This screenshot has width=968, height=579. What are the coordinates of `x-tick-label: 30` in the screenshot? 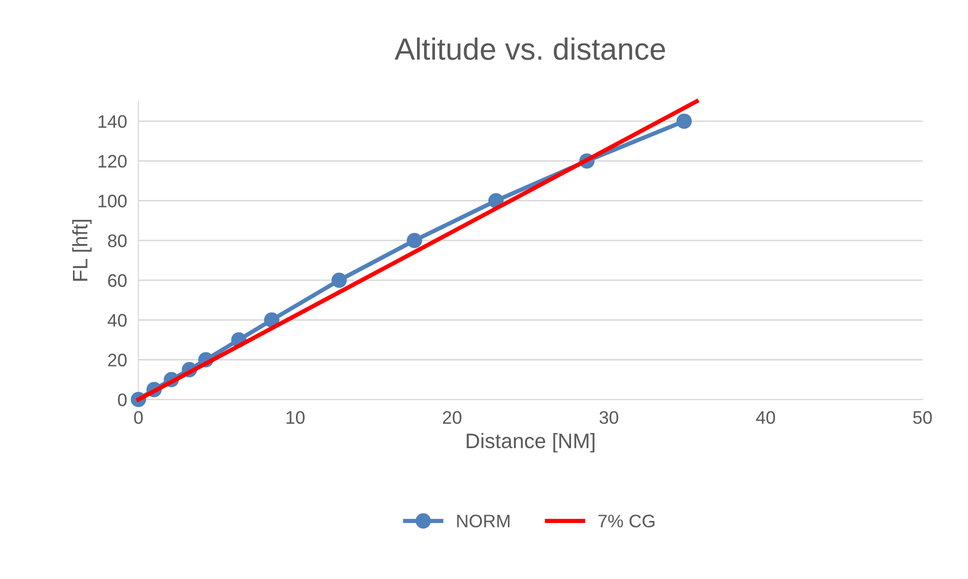 It's located at (609, 417).